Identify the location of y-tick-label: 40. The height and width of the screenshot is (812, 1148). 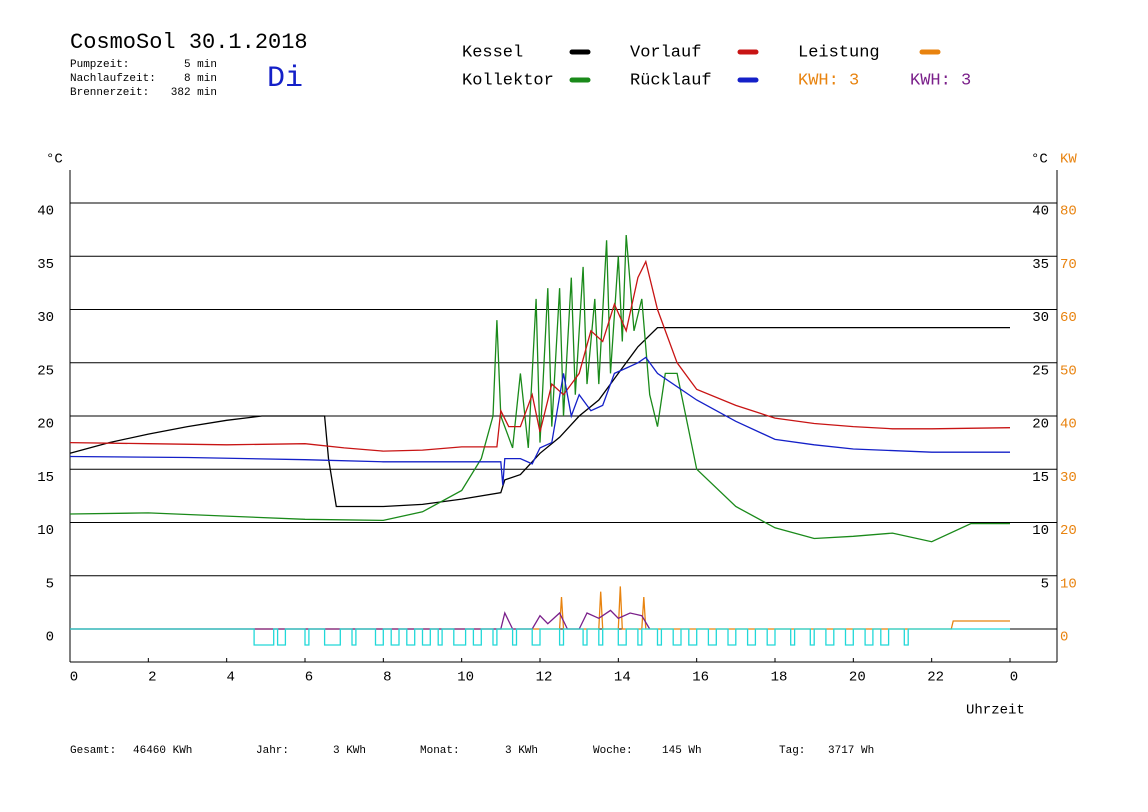
(45, 212).